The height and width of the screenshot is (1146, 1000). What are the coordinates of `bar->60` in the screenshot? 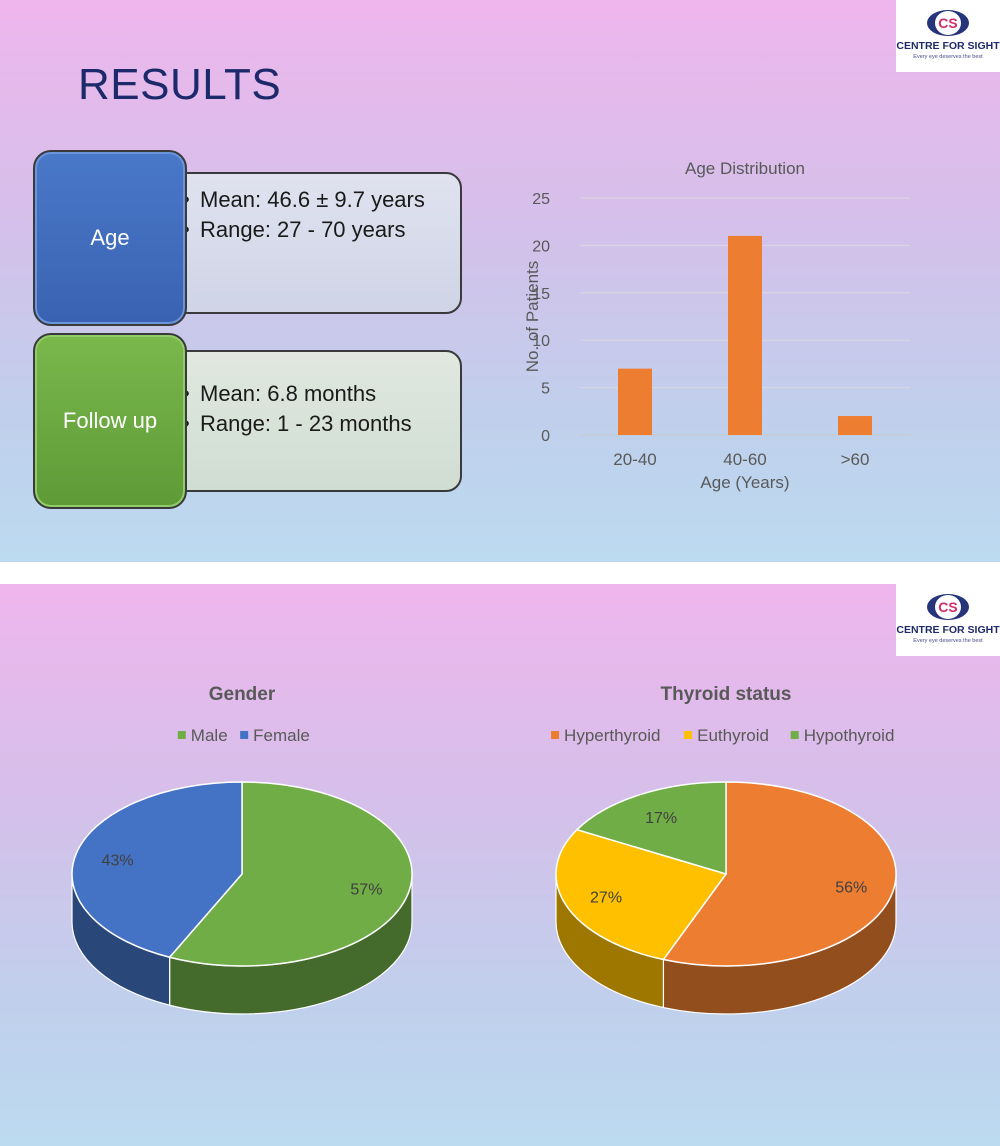 It's located at (855, 425).